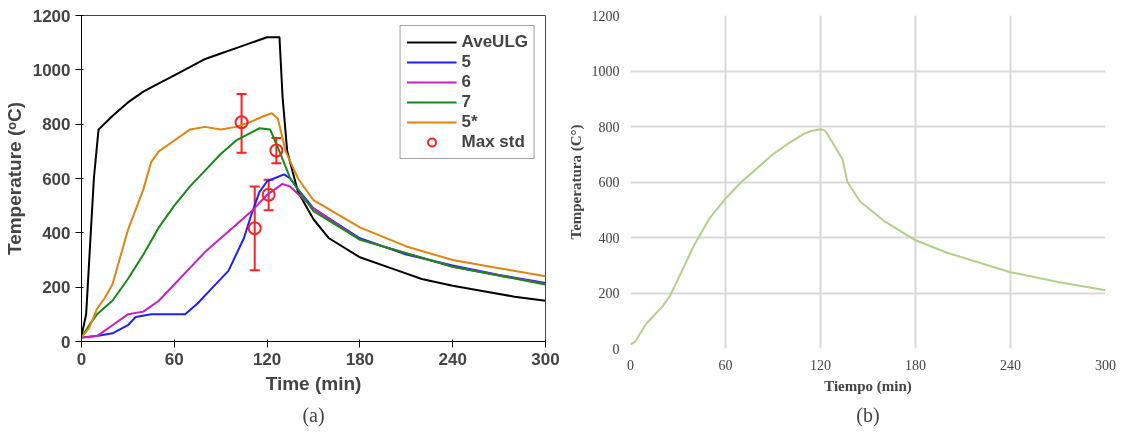 This screenshot has width=1133, height=440. Describe the element at coordinates (66, 342) in the screenshot. I see `y-tick-label: 0` at that location.